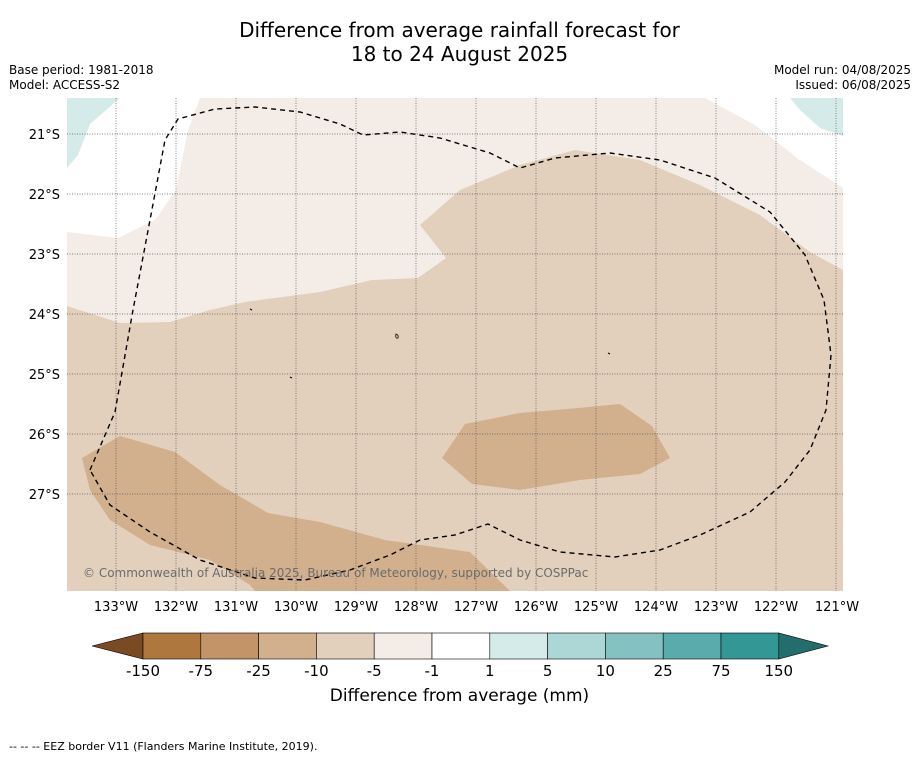 The width and height of the screenshot is (919, 758). Describe the element at coordinates (236, 607) in the screenshot. I see `lon-label: 131°W` at that location.